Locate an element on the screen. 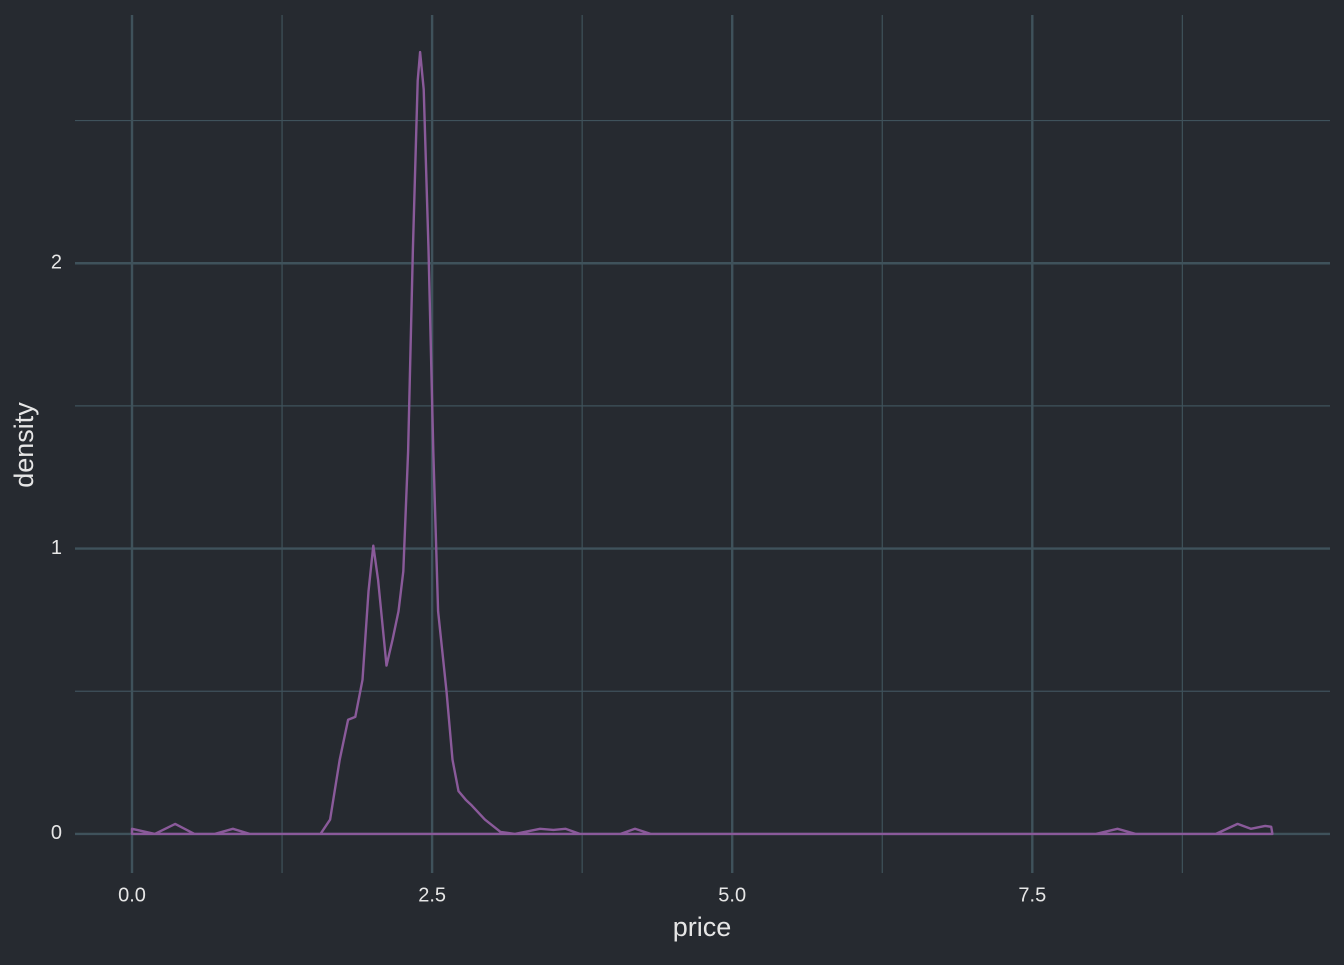  x-tick-label: 0.0 is located at coordinates (132, 895).